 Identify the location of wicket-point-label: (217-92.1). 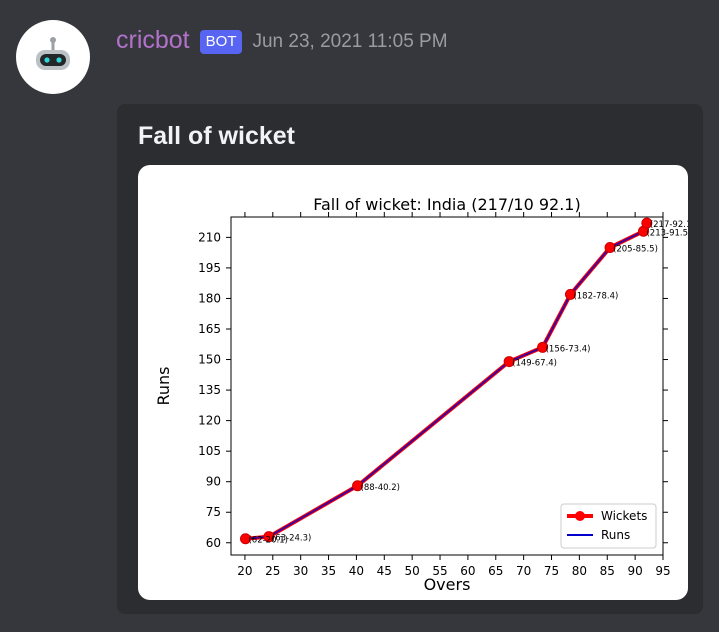
(669, 225).